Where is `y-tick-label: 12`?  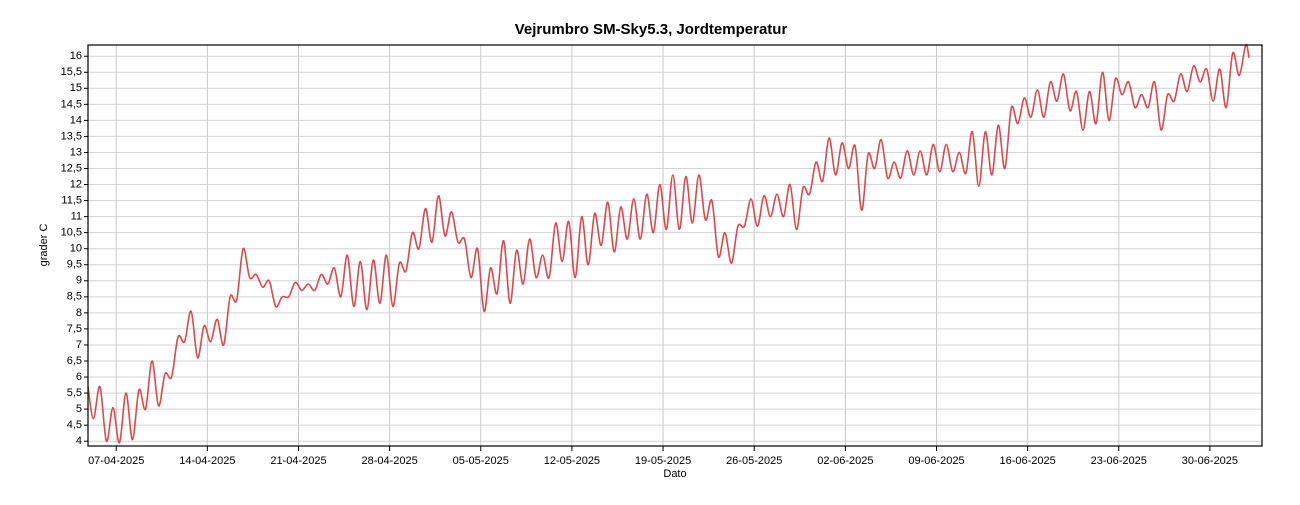 y-tick-label: 12 is located at coordinates (76, 184).